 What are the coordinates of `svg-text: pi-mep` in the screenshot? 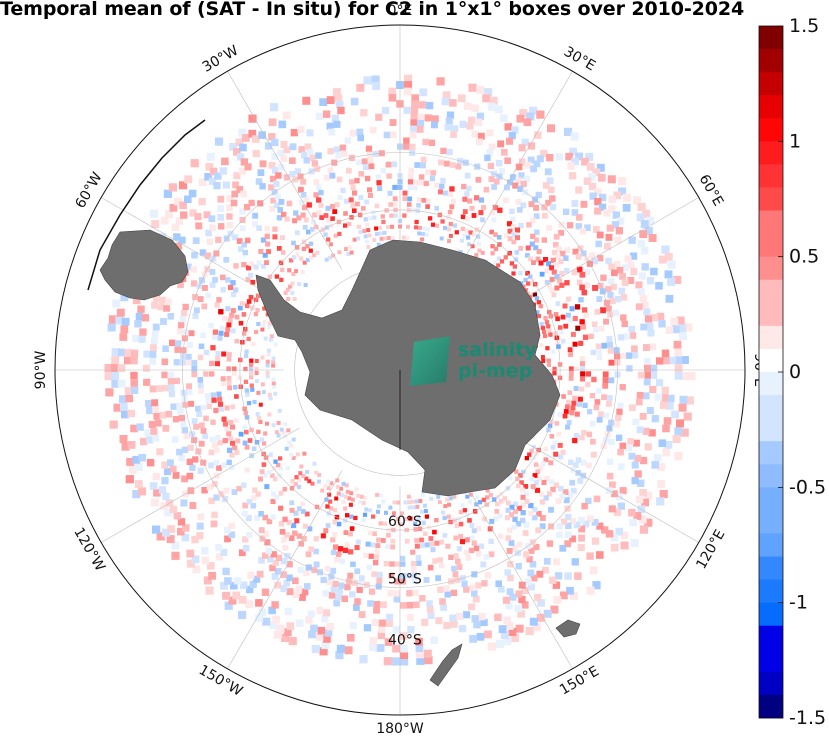 It's located at (495, 371).